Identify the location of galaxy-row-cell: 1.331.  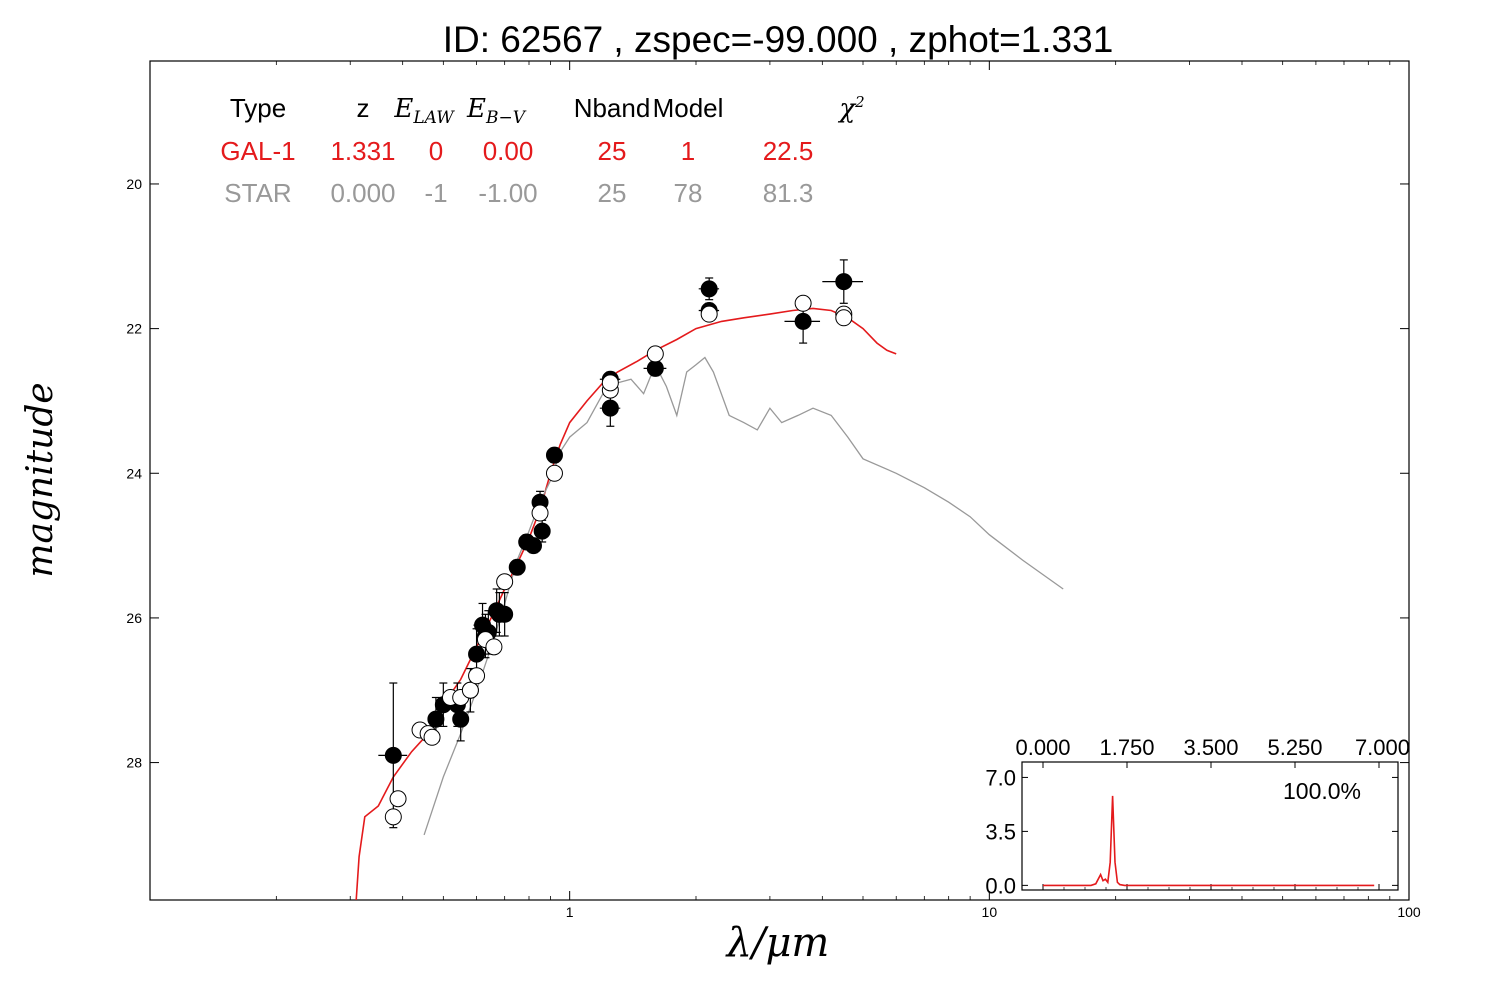
(362, 151).